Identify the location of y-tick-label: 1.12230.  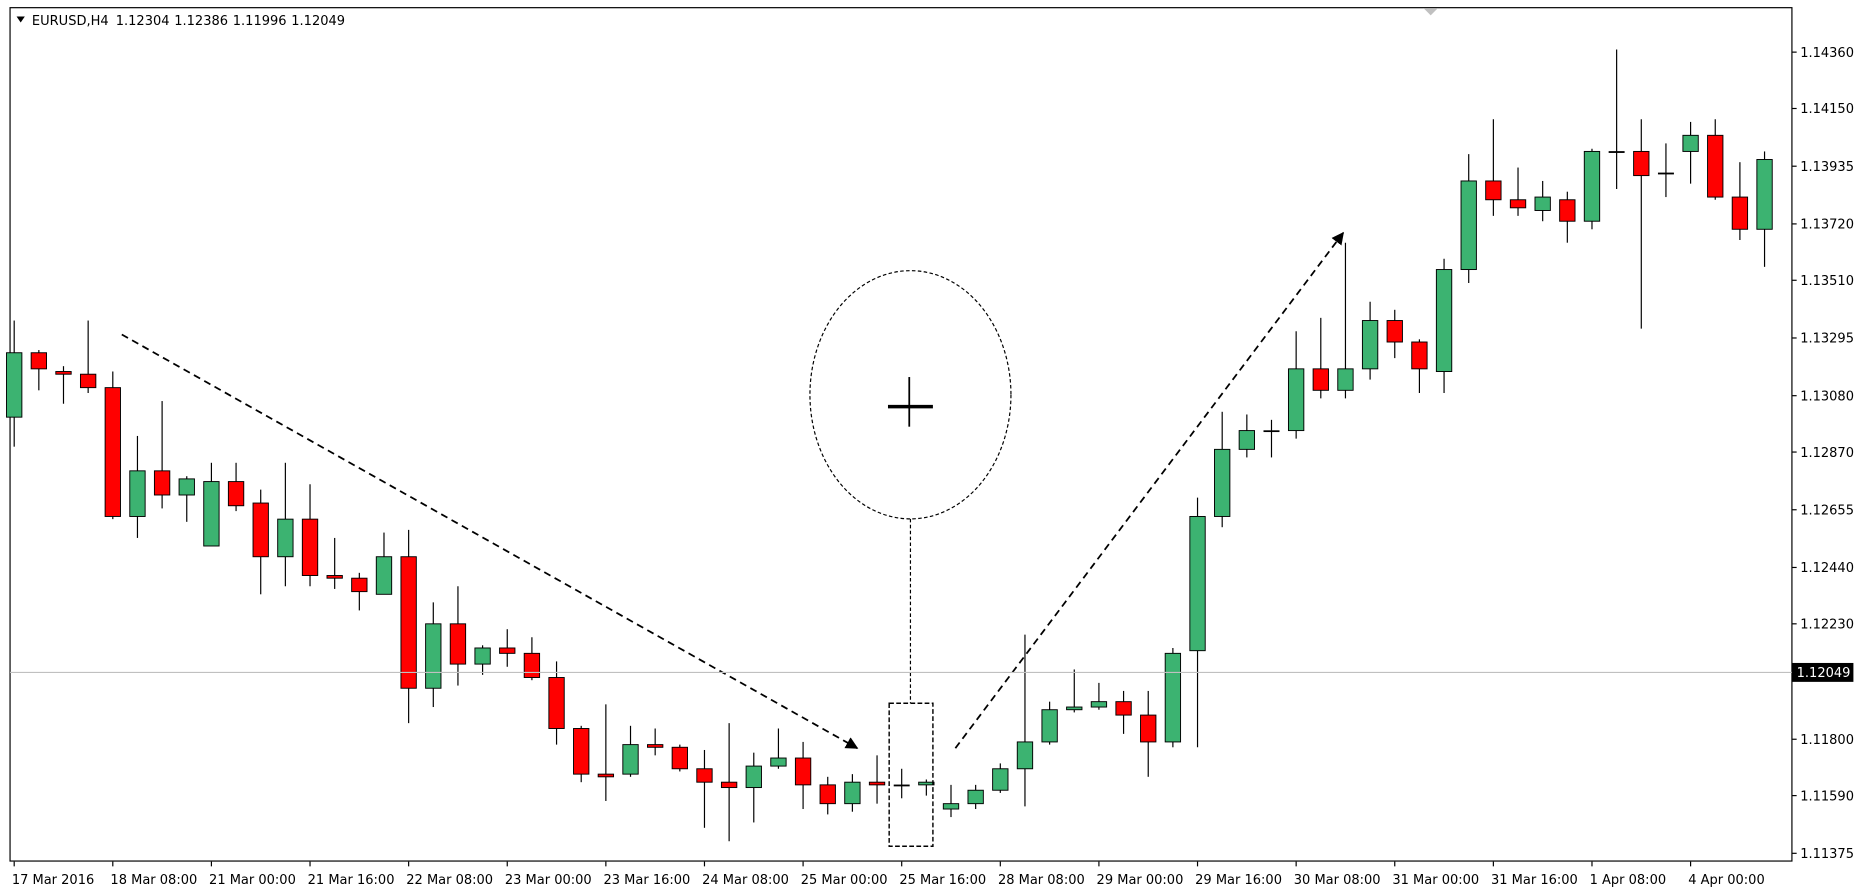
(1827, 625).